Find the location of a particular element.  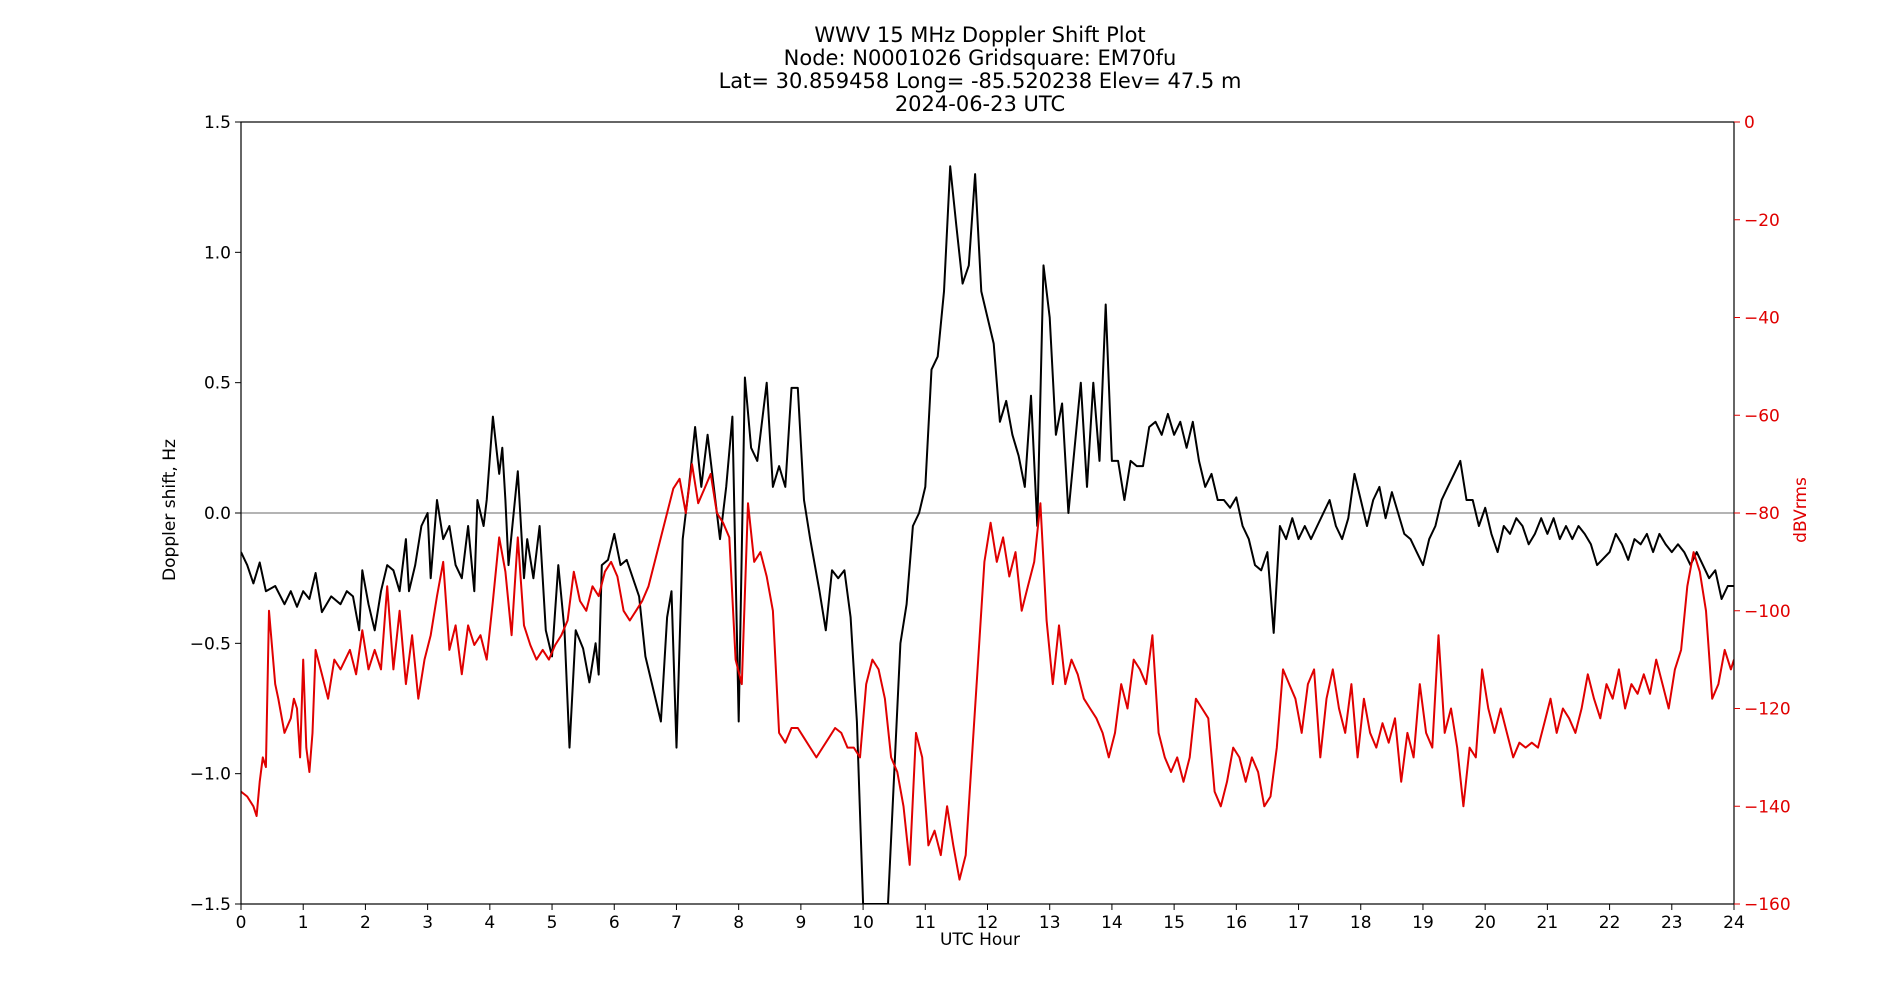

x-tick-label: 12 is located at coordinates (988, 923).